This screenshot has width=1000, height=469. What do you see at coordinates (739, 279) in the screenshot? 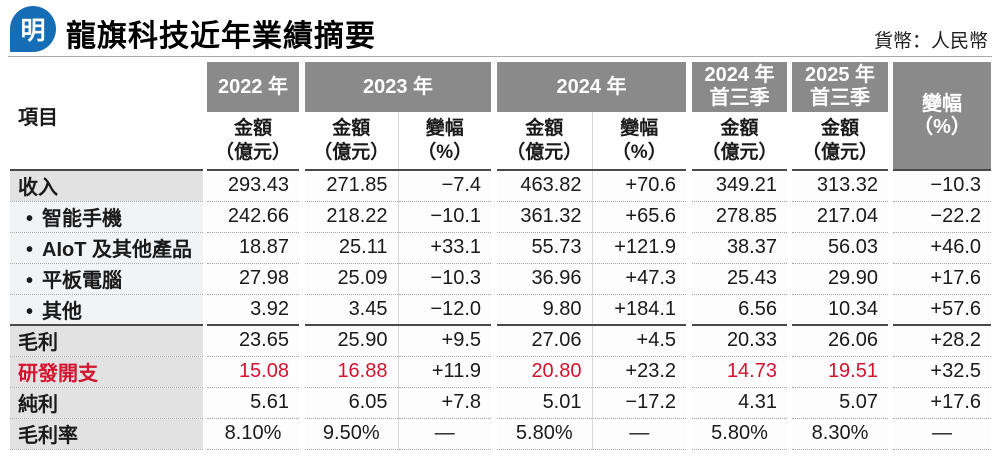
I see `table-cell: 25.43` at bounding box center [739, 279].